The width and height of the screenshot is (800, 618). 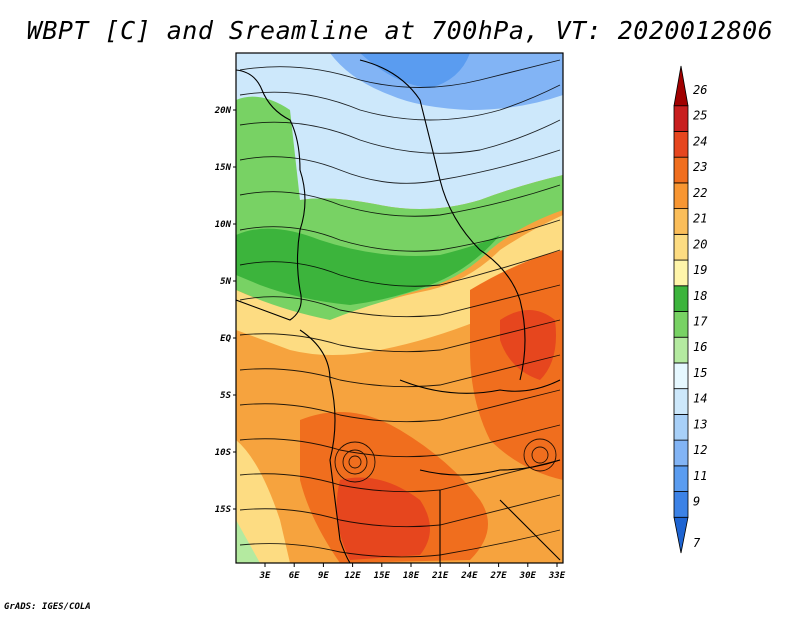 I want to click on colorbar: 7 9 11 12 13 14 15 16 17 18 19 20 21 22 23 24 25 26, so click(x=690, y=309).